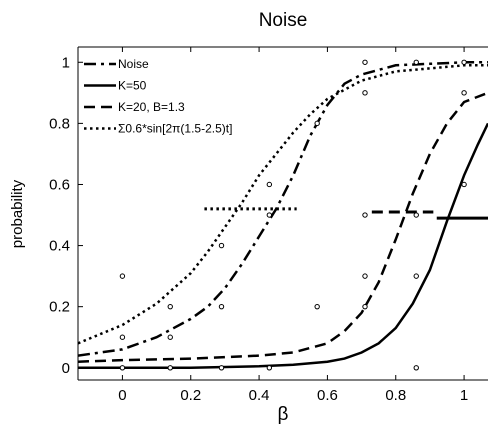  I want to click on legend-label: K=50, so click(132, 86).